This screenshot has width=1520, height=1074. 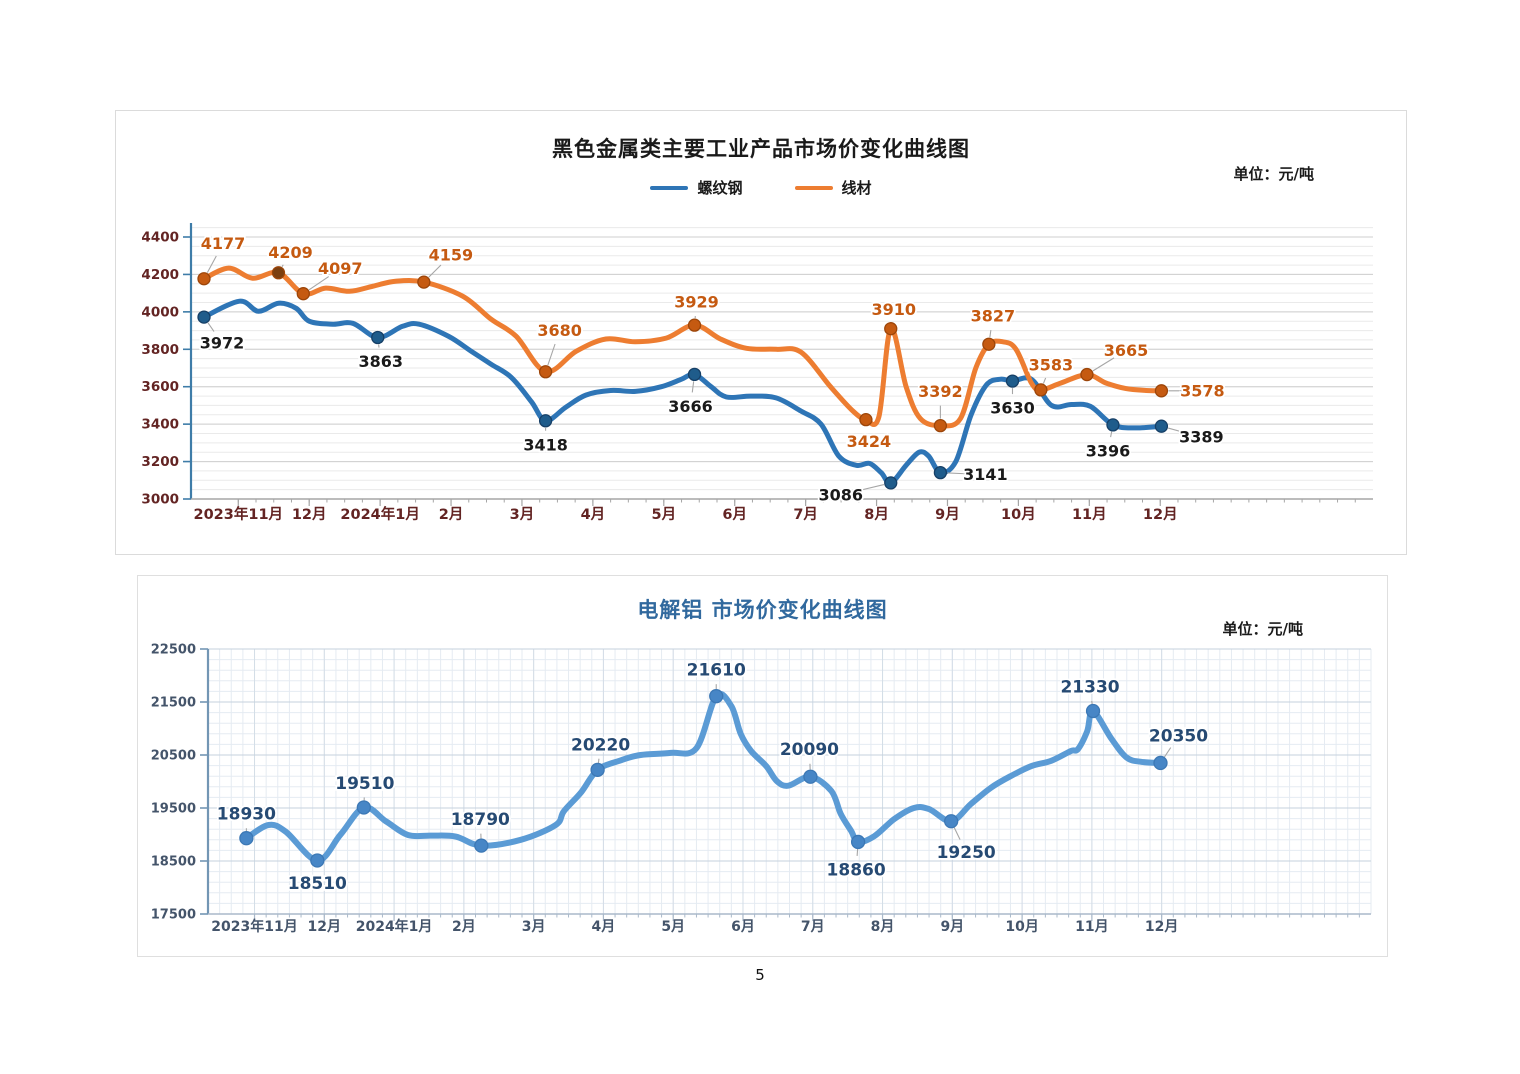 I want to click on x-tick-label: 9月, so click(x=947, y=514).